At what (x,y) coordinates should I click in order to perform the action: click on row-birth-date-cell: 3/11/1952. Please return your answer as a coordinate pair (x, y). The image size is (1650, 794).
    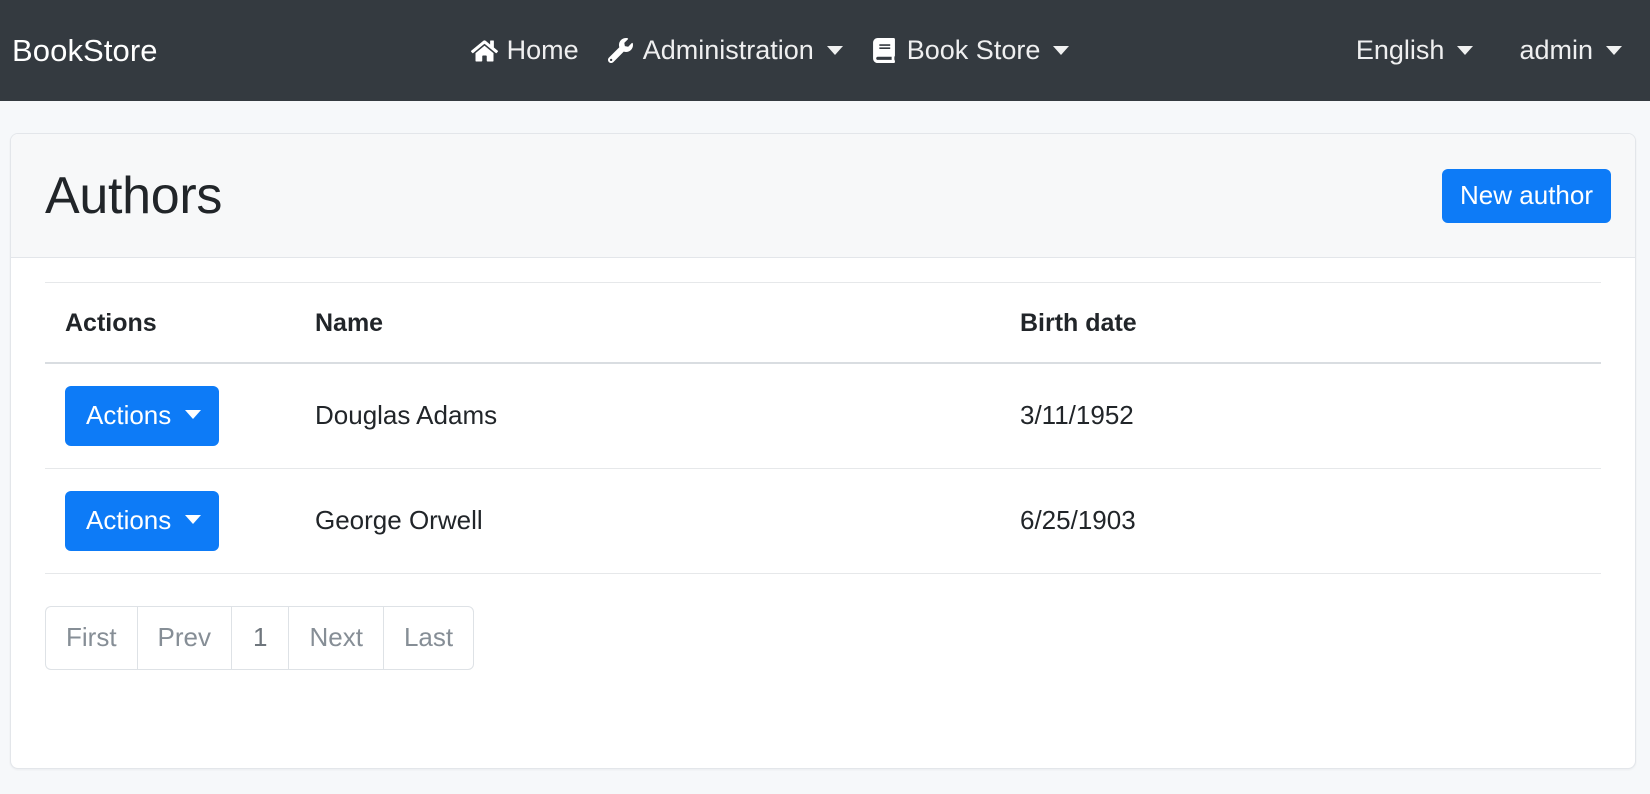
    Looking at the image, I should click on (1300, 416).